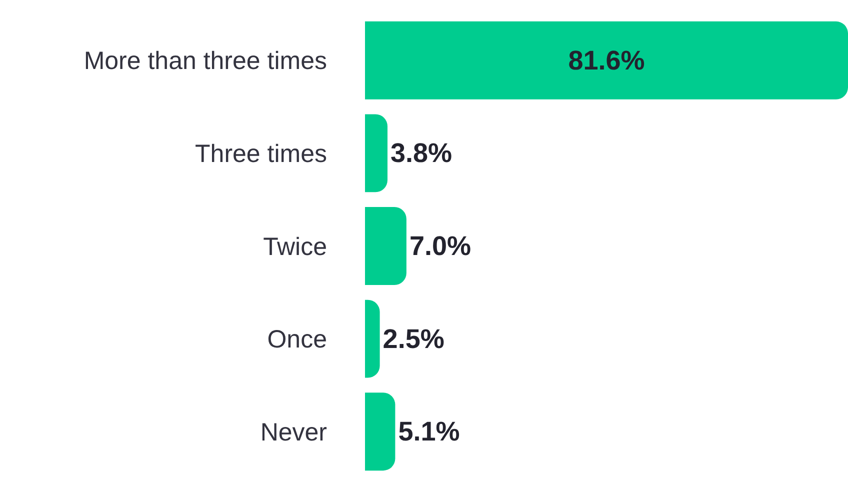  What do you see at coordinates (261, 154) in the screenshot?
I see `y-tick-label: Three times` at bounding box center [261, 154].